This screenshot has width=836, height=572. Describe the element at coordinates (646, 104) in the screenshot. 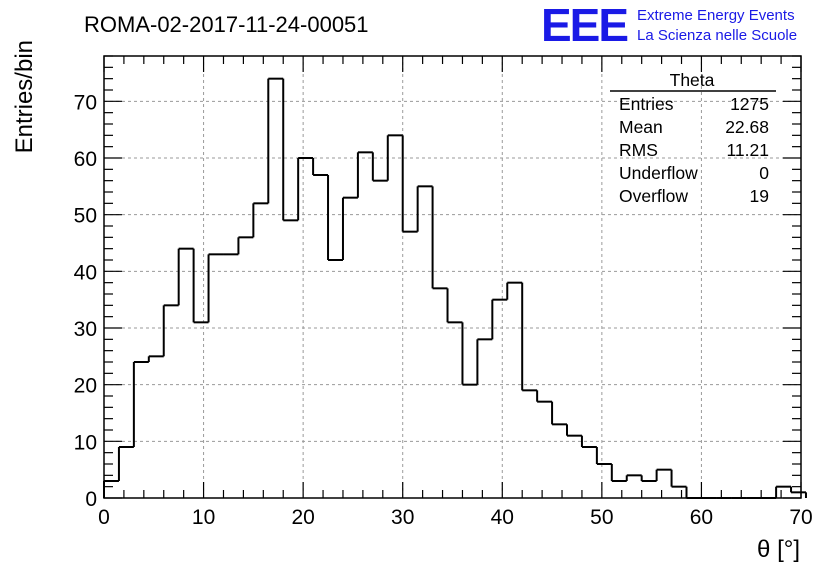

I see `stats-label-entries: Entries` at that location.